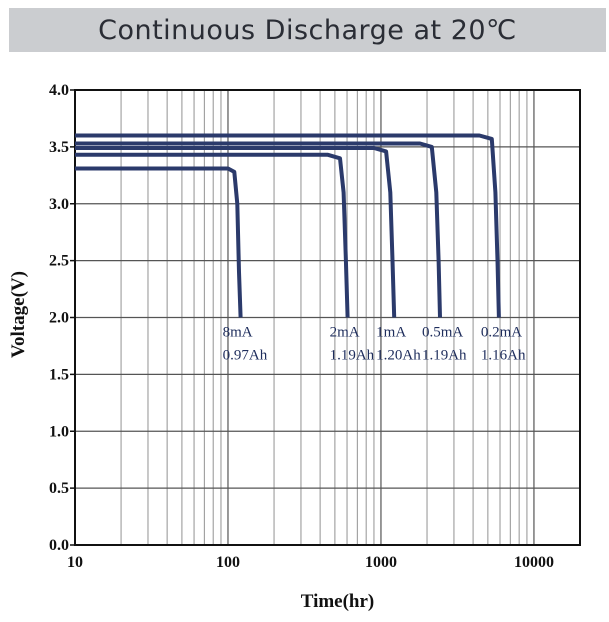  Describe the element at coordinates (75, 562) in the screenshot. I see `x-tick-label: 10` at that location.